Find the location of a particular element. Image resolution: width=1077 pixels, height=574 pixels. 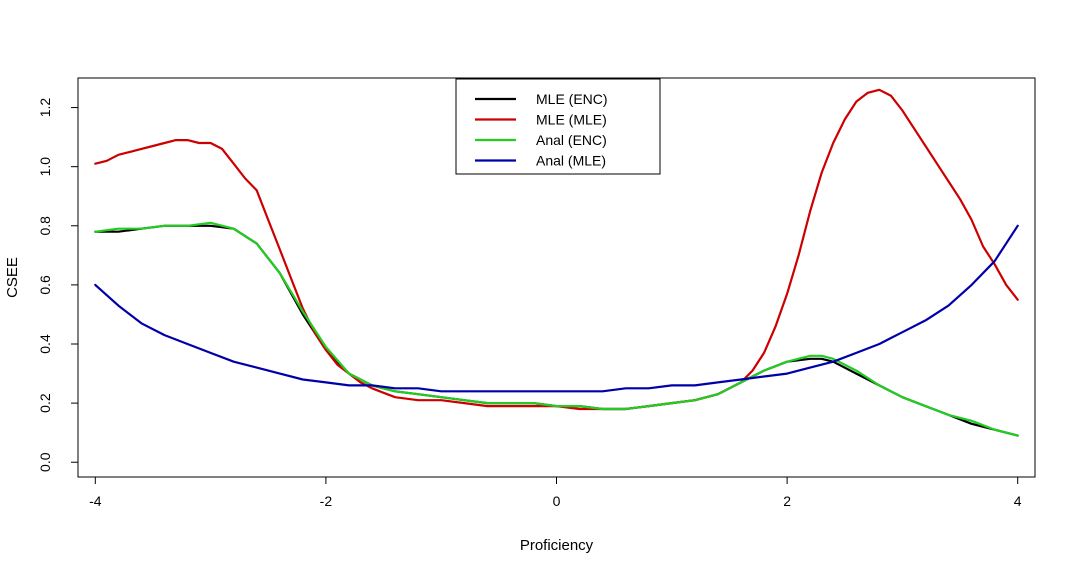

legend-label: Anal (ENC) is located at coordinates (571, 140).